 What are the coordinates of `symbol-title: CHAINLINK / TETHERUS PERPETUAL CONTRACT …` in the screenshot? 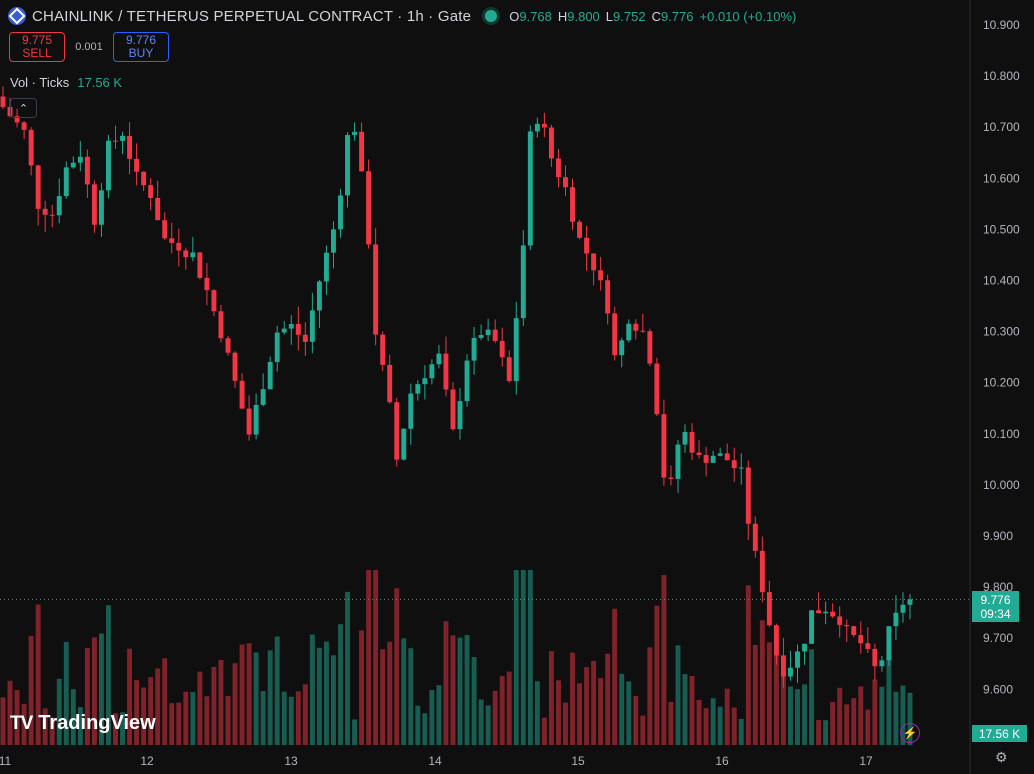 It's located at (252, 16).